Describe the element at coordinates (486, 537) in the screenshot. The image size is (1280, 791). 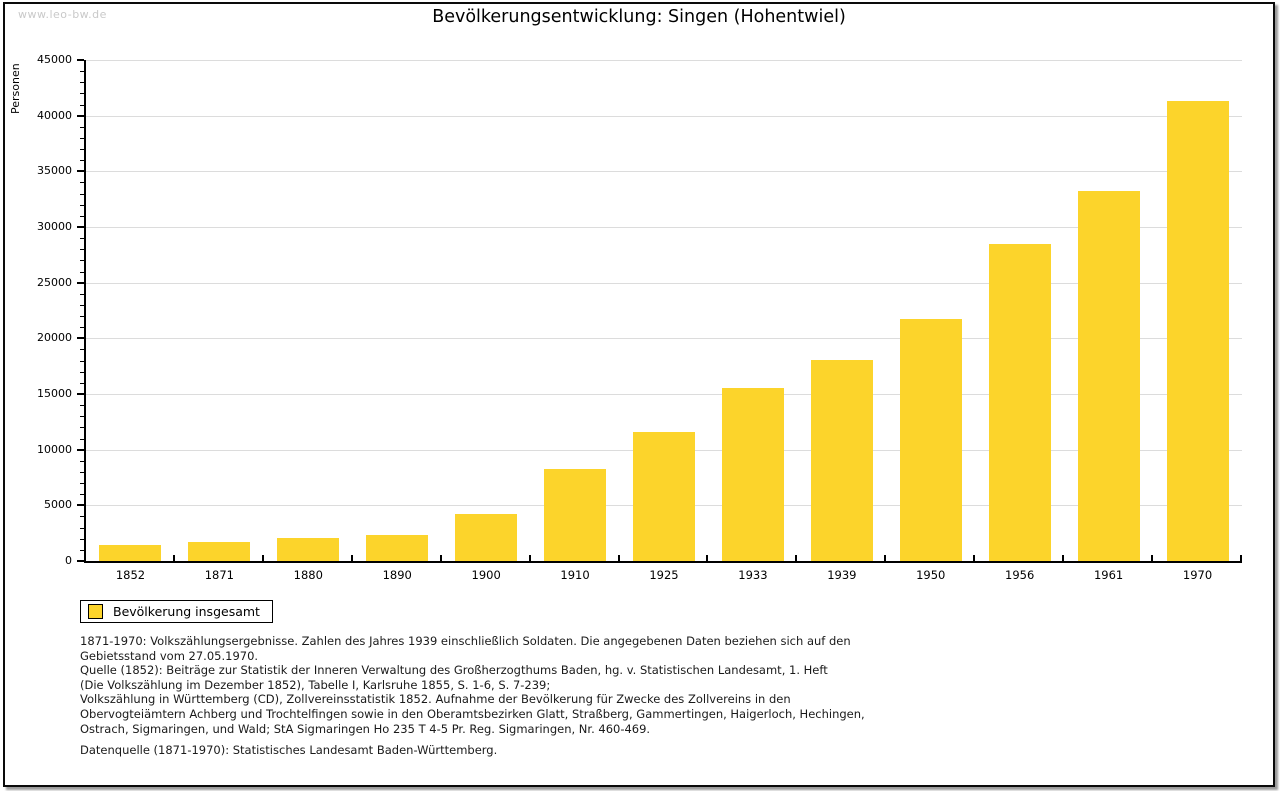
I see `bar-1900` at that location.